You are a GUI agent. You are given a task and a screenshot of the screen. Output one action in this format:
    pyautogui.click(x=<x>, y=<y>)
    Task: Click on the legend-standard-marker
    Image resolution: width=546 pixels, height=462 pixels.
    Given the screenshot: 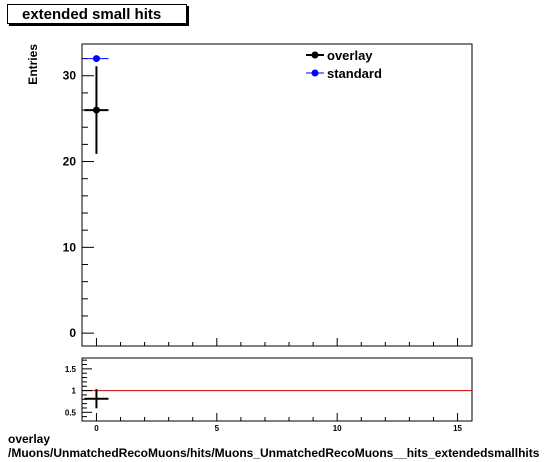 What is the action you would take?
    pyautogui.click(x=315, y=73)
    